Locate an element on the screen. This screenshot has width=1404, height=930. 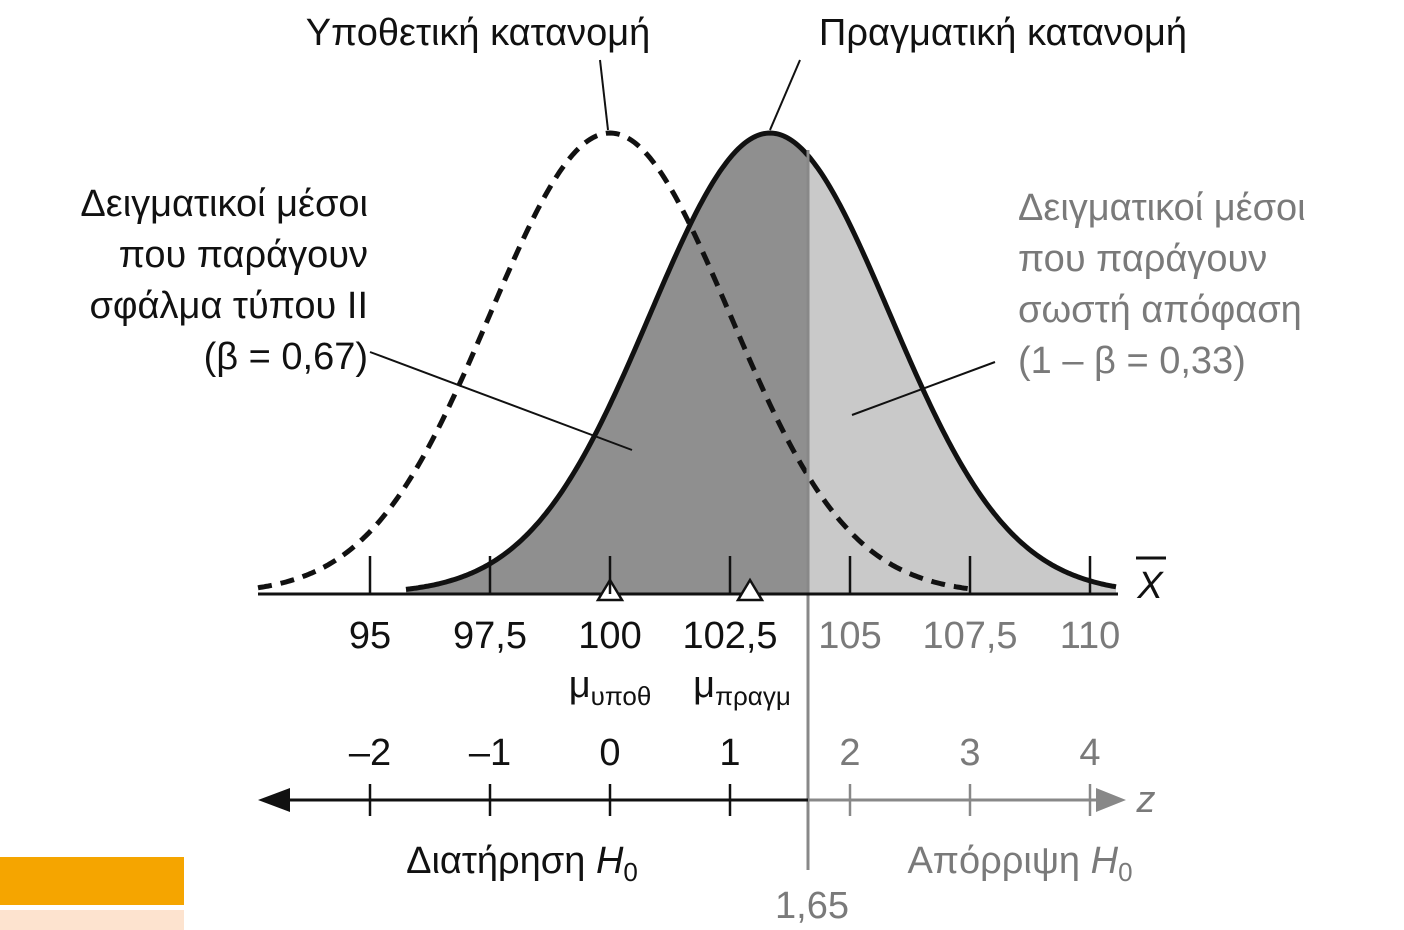
mu-act-marker is located at coordinates (750, 589).